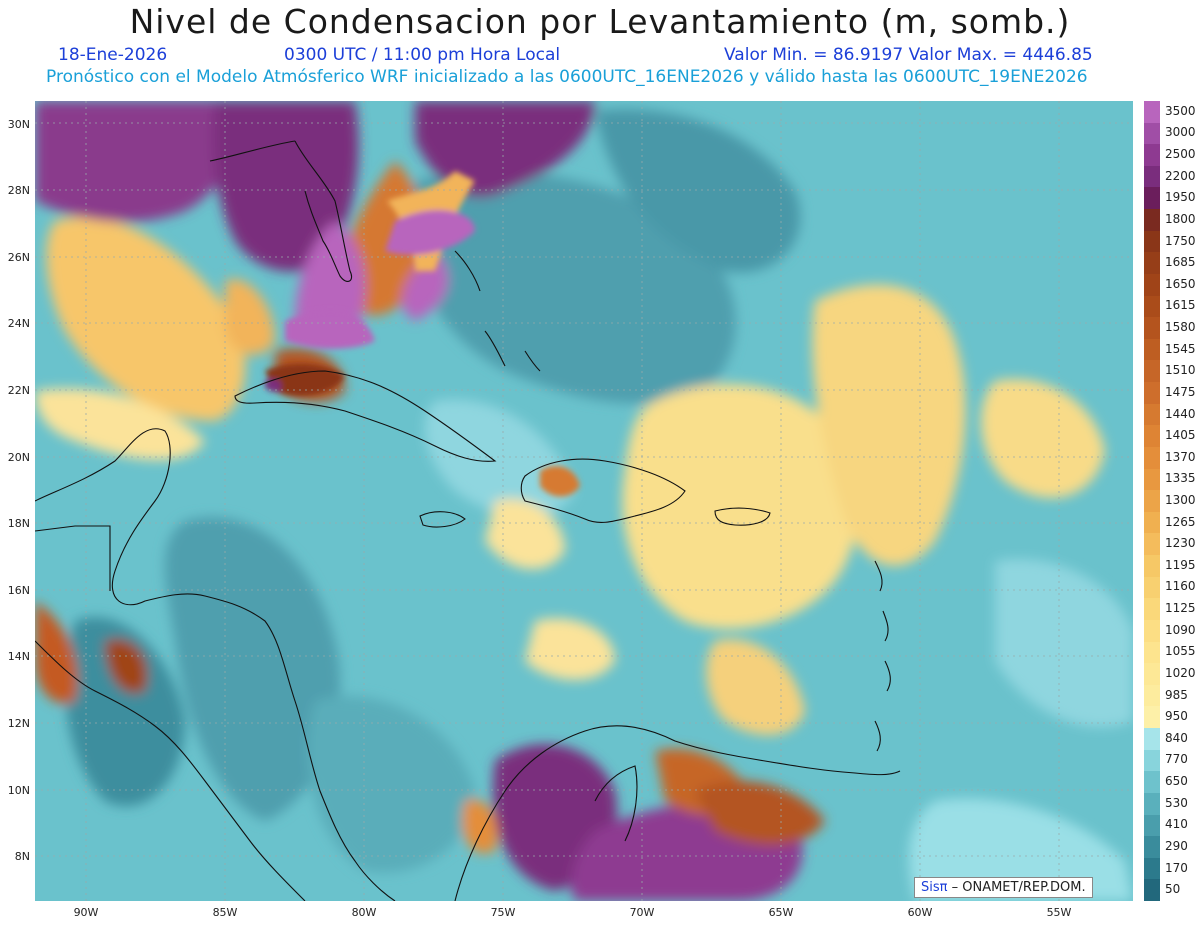 Image resolution: width=1200 pixels, height=927 pixels. What do you see at coordinates (18, 523) in the screenshot?
I see `lat-label: 18N` at bounding box center [18, 523].